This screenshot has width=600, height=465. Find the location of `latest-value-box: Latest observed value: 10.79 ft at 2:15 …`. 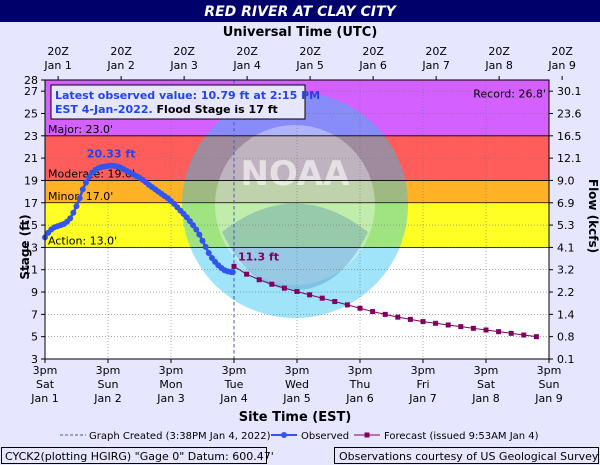

latest-value-box: Latest observed value: 10.79 ft at 2:15 … is located at coordinates (185, 102).